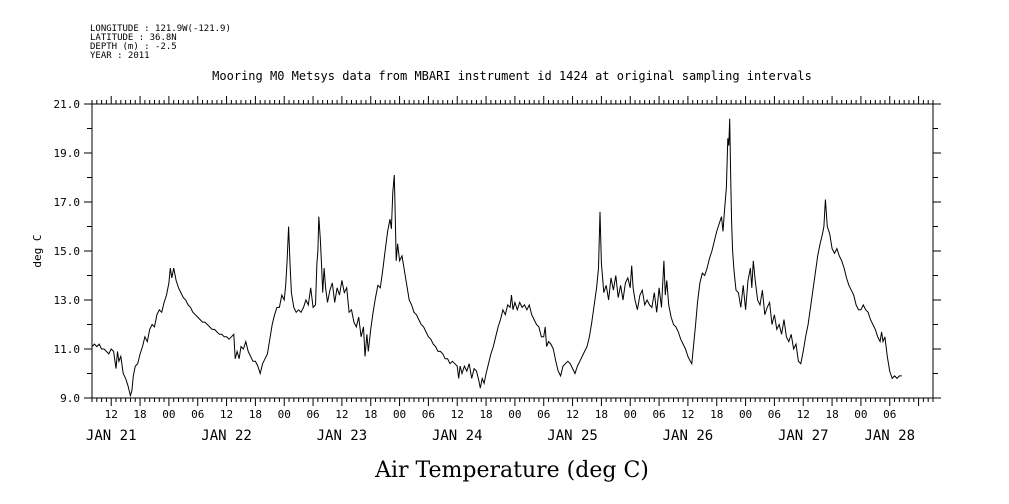 Image resolution: width=1009 pixels, height=504 pixels. Describe the element at coordinates (688, 436) in the screenshot. I see `x-date-label: JAN 26` at that location.